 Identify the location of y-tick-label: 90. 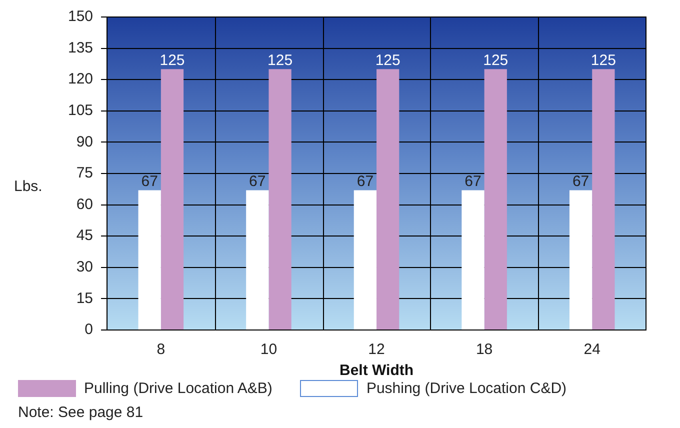
(85, 141).